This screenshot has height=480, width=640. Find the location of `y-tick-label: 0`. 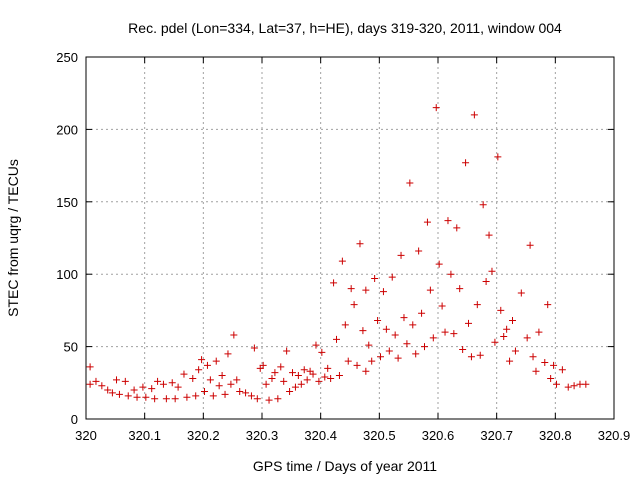

y-tick-label: 0 is located at coordinates (74, 419).